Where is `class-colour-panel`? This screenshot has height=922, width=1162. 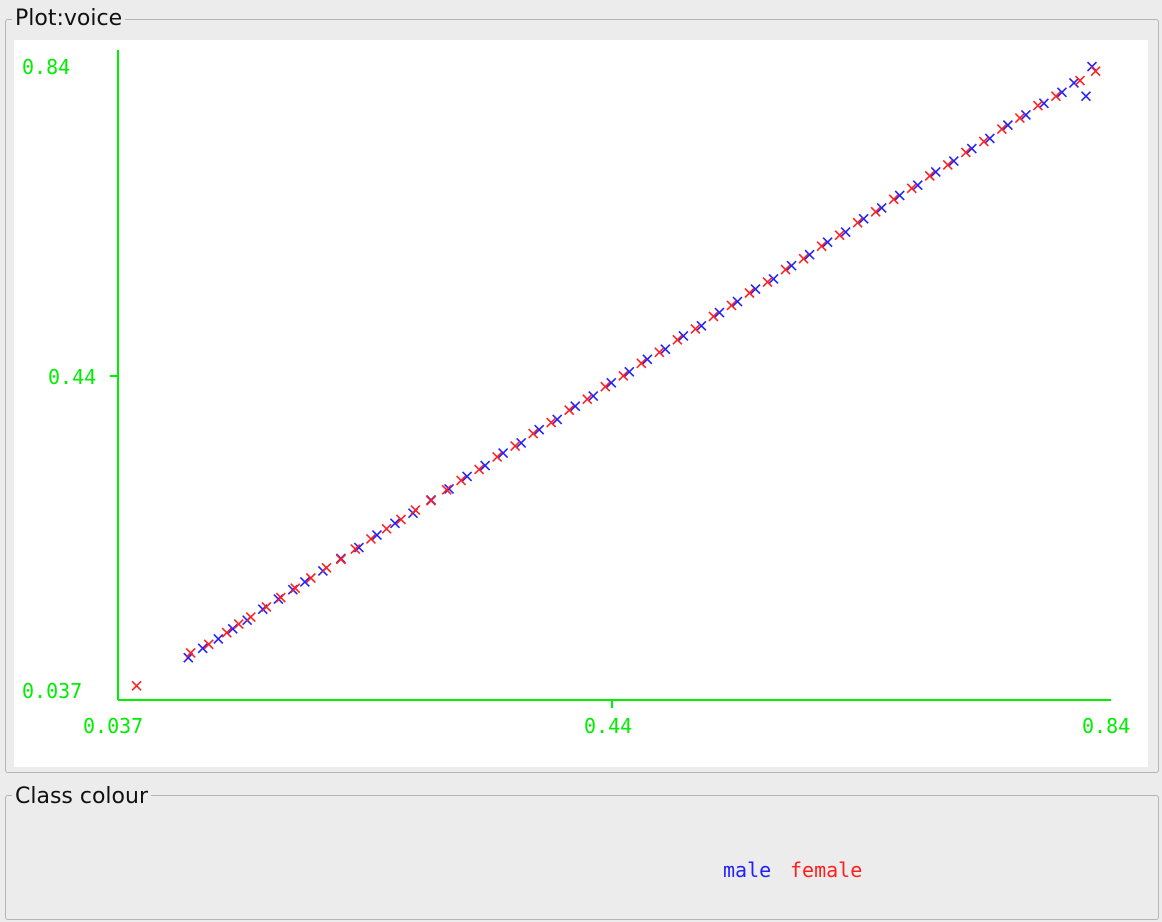 class-colour-panel is located at coordinates (582, 857).